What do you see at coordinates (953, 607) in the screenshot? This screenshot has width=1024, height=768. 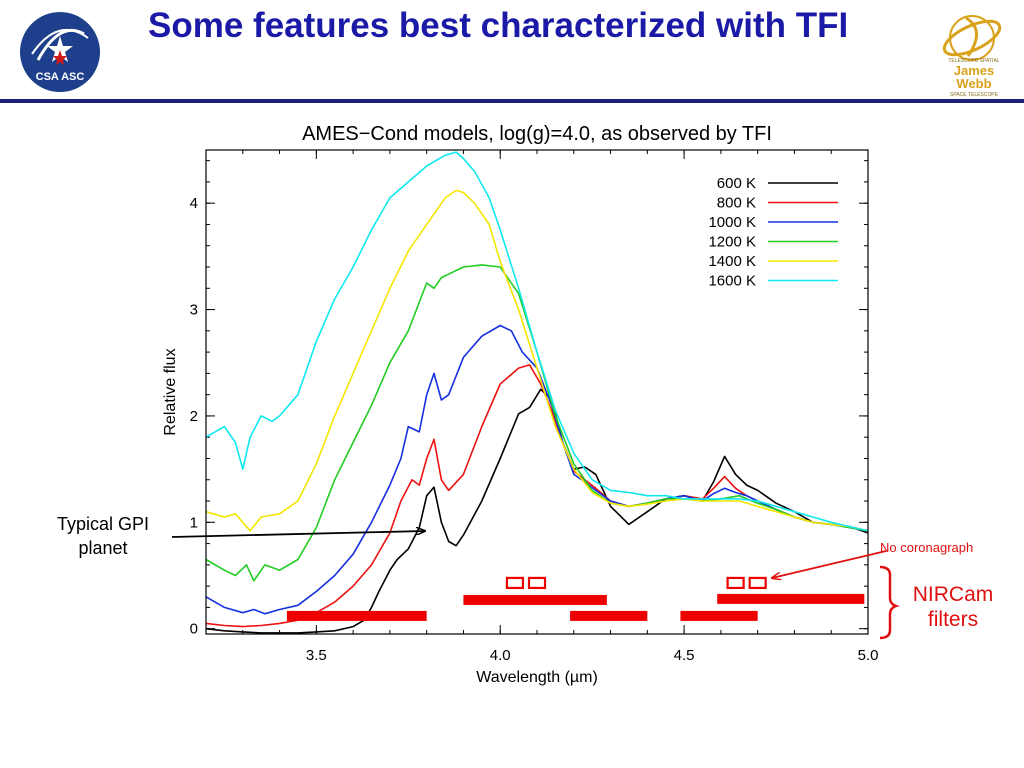 I see `nircam-filters-label: NIRCam filters` at bounding box center [953, 607].